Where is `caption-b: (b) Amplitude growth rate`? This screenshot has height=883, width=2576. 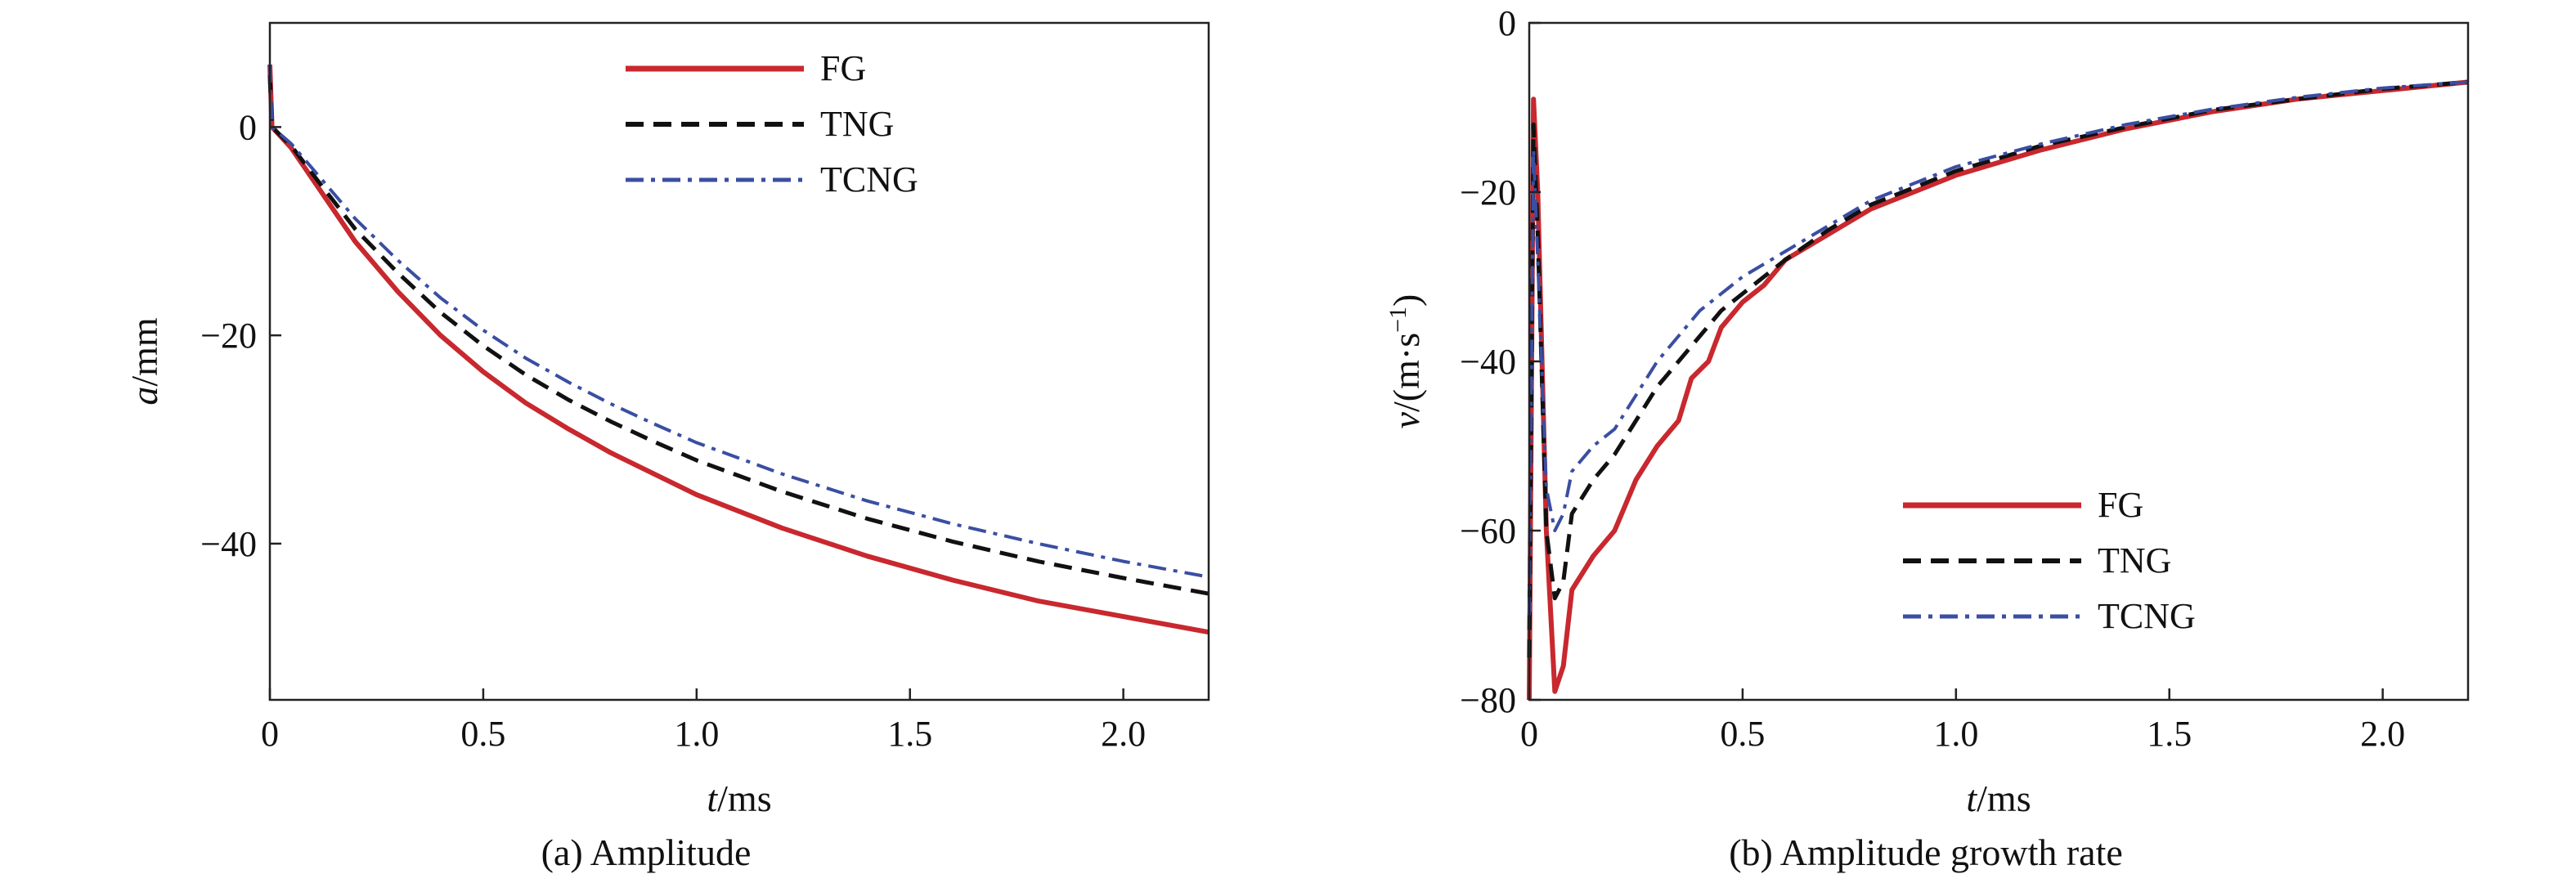 caption-b: (b) Amplitude growth rate is located at coordinates (1926, 852).